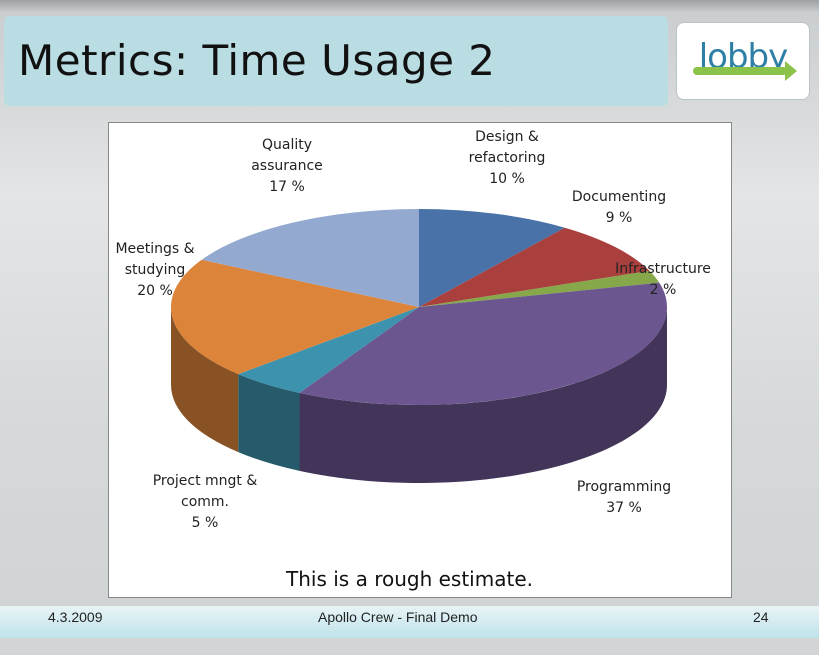 Image resolution: width=819 pixels, height=655 pixels. What do you see at coordinates (761, 617) in the screenshot?
I see `page-number: 24` at bounding box center [761, 617].